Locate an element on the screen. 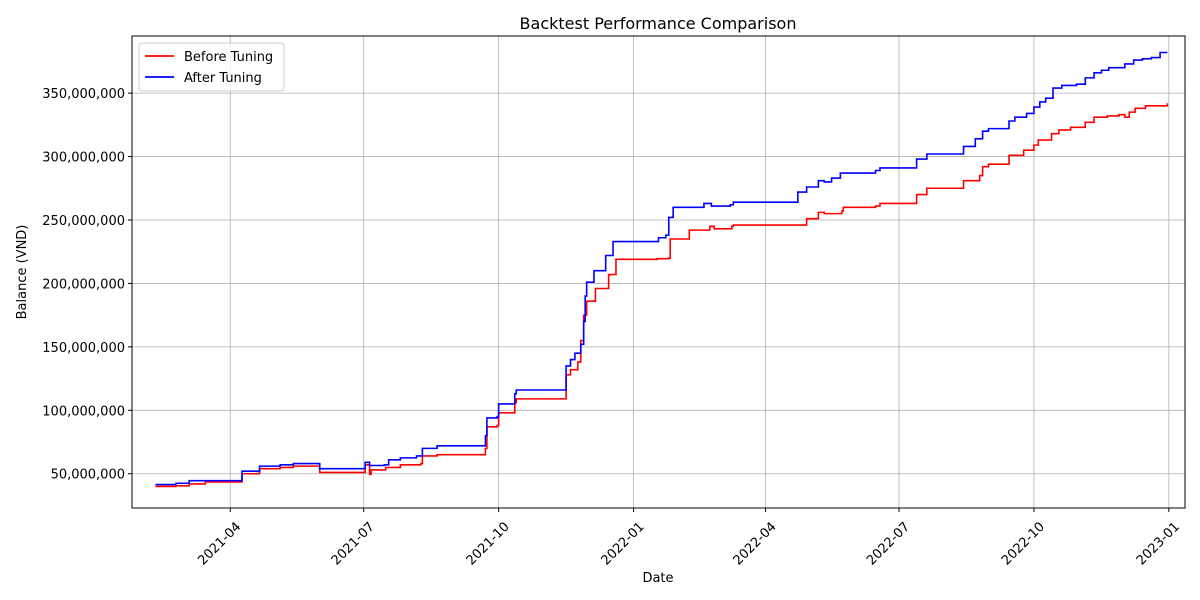  y-tick-label: 100,000,000 is located at coordinates (83, 411).